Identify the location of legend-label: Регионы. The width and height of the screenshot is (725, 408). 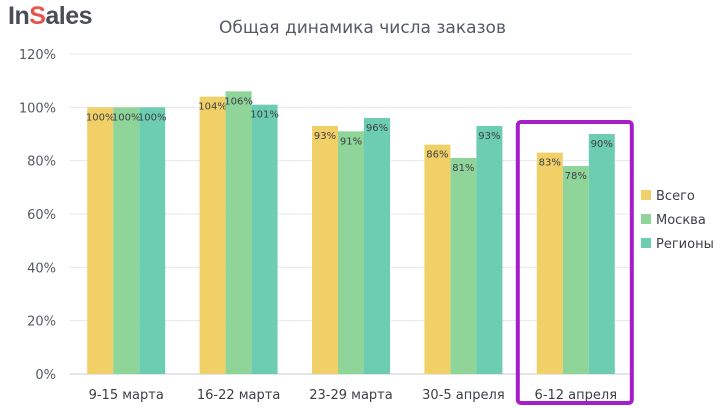
(685, 244).